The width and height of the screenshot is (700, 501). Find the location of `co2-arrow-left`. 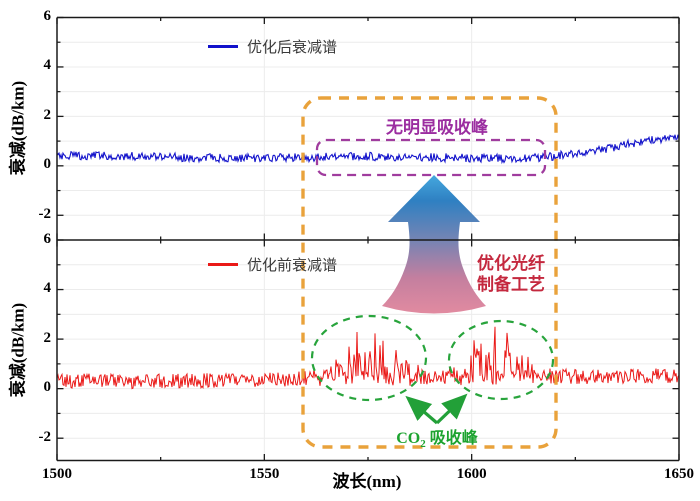

co2-arrow-left is located at coordinates (422, 410).